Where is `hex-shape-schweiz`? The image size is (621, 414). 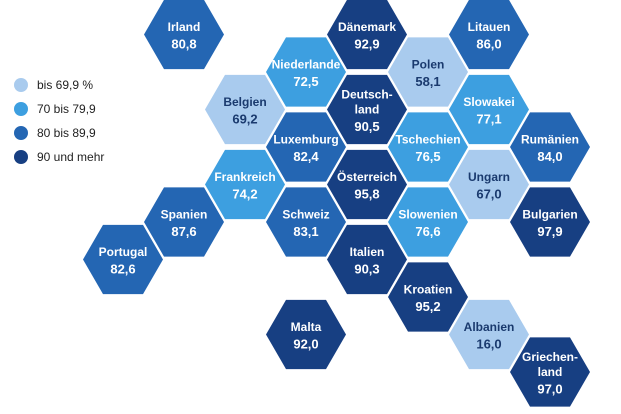 hex-shape-schweiz is located at coordinates (306, 222).